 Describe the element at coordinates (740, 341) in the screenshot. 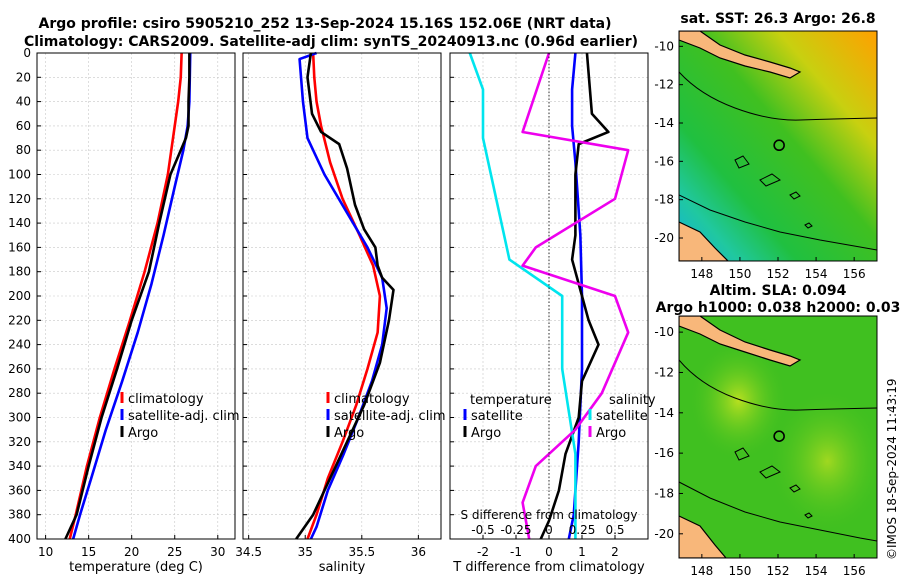

I see `sla-land-north` at that location.